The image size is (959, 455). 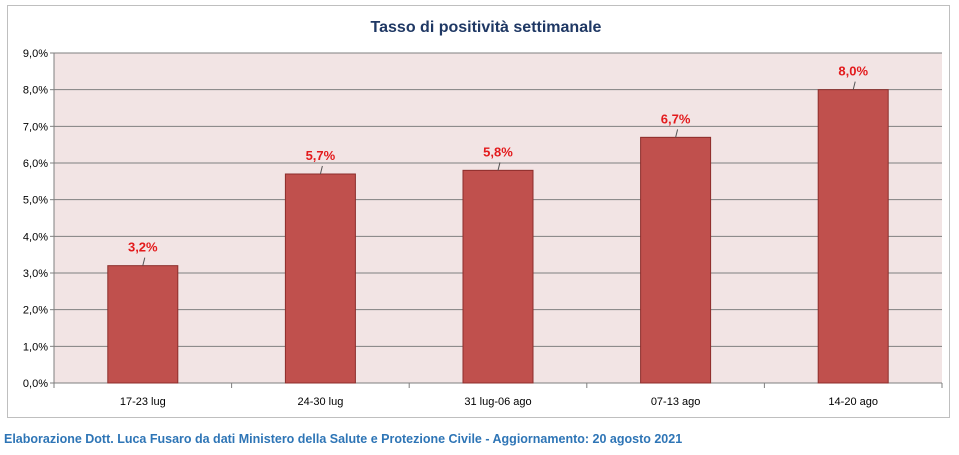 I want to click on data-label: 6,7%, so click(x=676, y=118).